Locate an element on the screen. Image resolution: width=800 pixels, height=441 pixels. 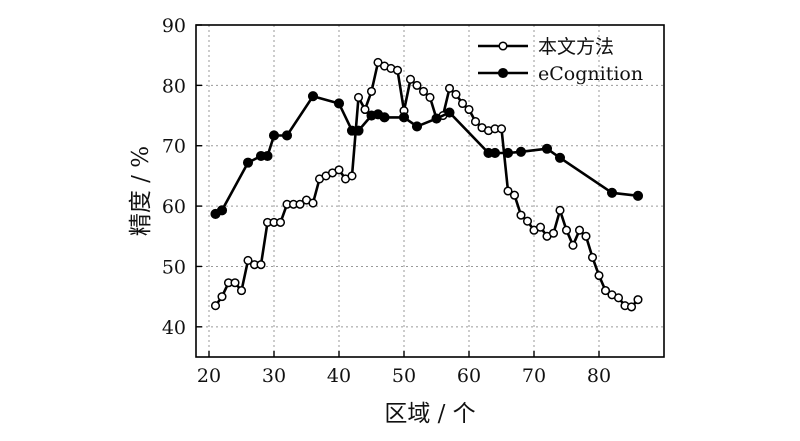
y-tick-label: 50 is located at coordinates (174, 267).